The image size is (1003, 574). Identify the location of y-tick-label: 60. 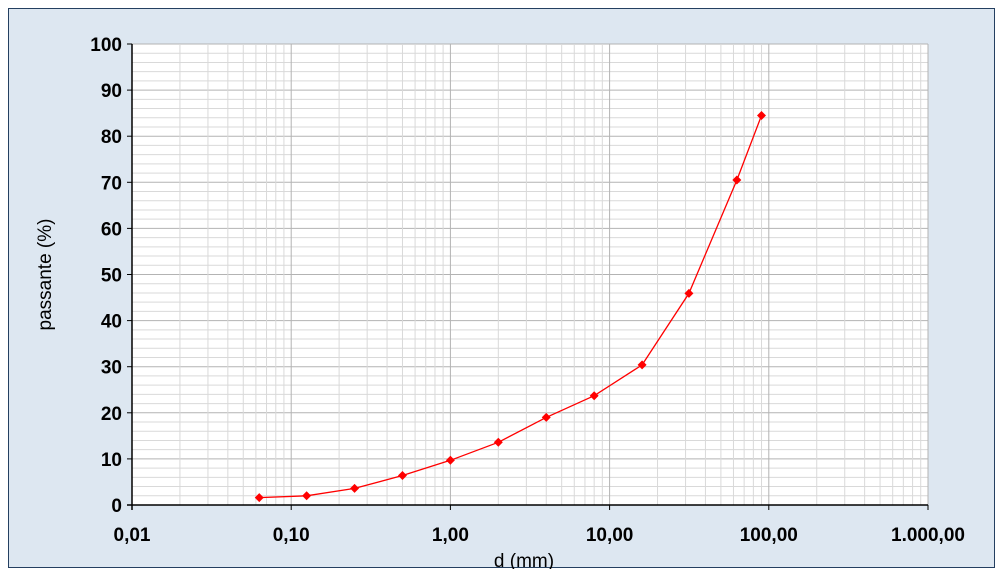
(111, 229).